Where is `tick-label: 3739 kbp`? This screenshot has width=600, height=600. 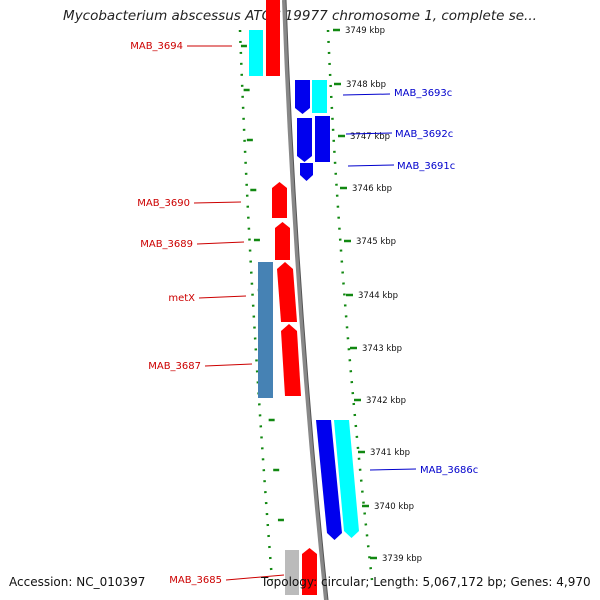
tick-label: 3739 kbp is located at coordinates (402, 559).